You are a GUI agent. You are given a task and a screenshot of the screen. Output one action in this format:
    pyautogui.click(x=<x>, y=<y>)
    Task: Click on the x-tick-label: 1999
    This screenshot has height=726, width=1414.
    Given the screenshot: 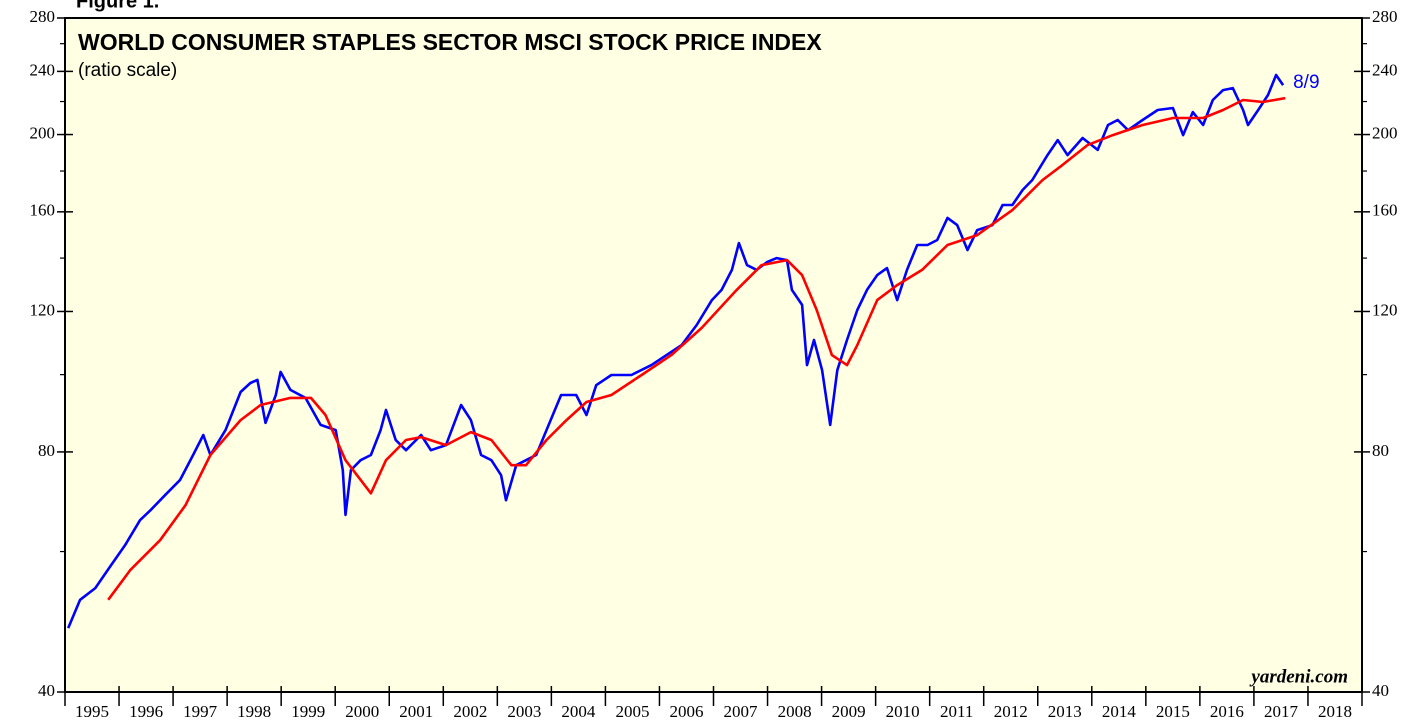 What is the action you would take?
    pyautogui.click(x=308, y=711)
    